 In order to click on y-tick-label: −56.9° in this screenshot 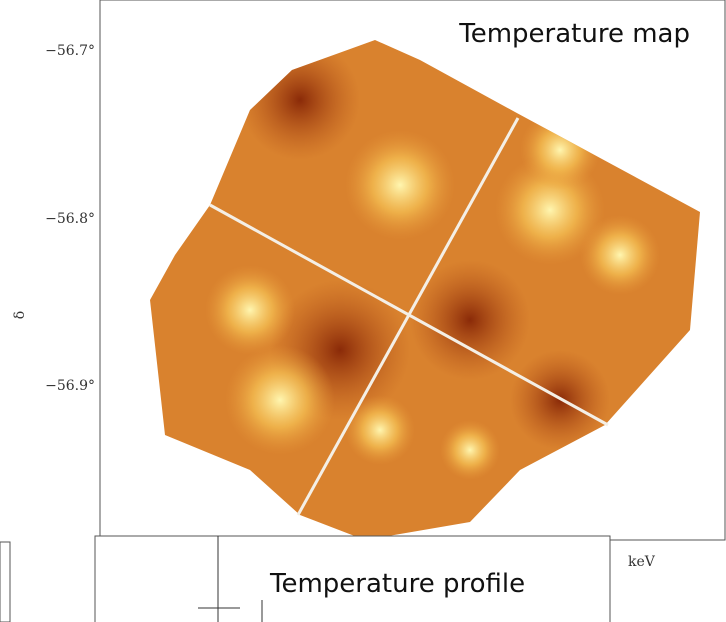, I will do `click(70, 386)`.